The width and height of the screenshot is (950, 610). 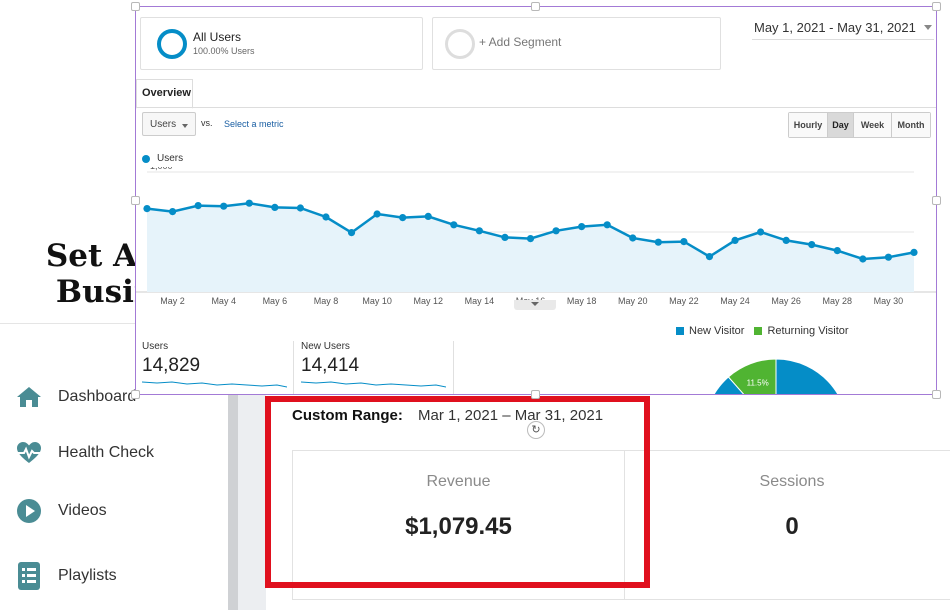 I want to click on metric-title: Revenue, so click(x=458, y=481).